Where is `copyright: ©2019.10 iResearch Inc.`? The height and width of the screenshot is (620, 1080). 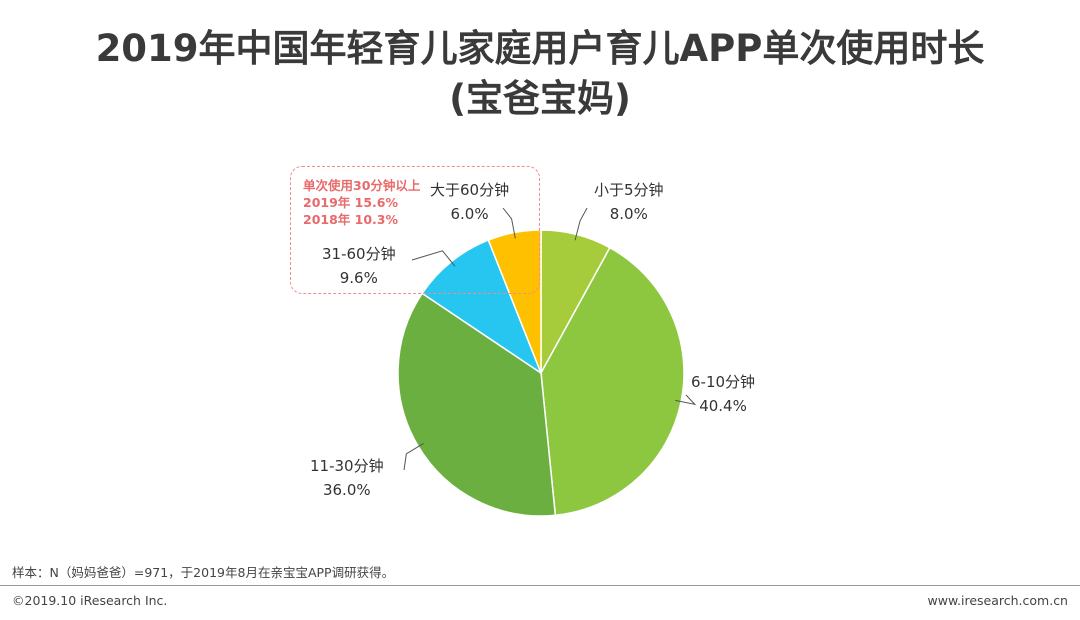 copyright: ©2019.10 iResearch Inc. is located at coordinates (90, 600).